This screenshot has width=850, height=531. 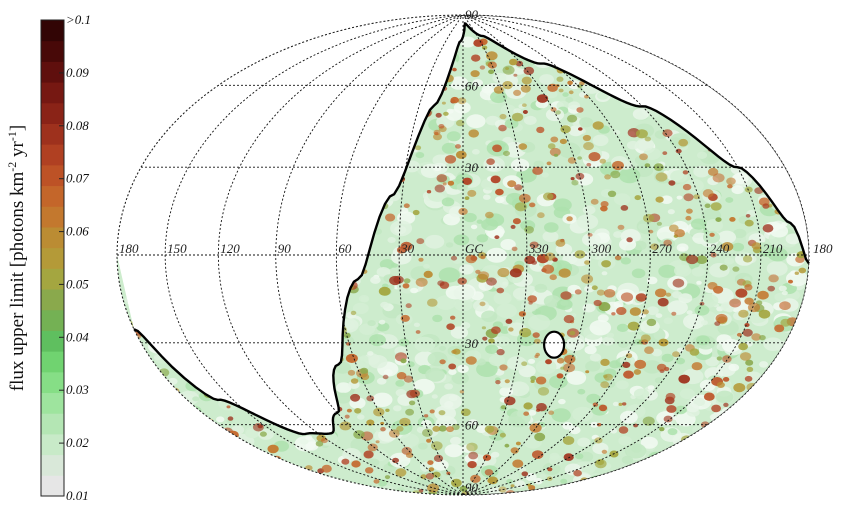 I want to click on colorbar-cell, so click(x=52, y=465).